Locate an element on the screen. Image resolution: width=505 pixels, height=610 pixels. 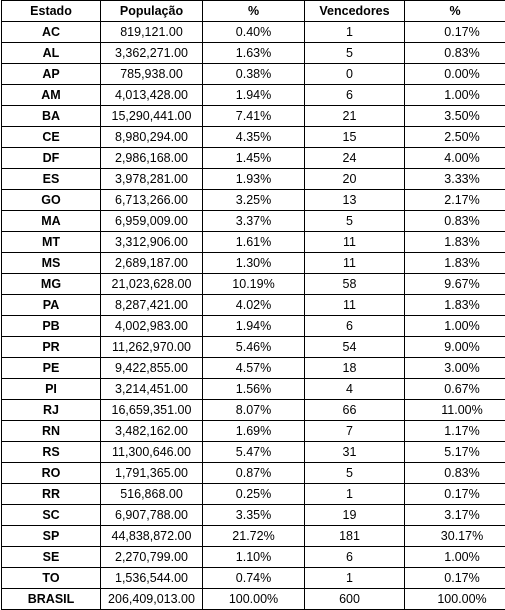
population-cell: 1,791,365.00 is located at coordinates (151, 473).